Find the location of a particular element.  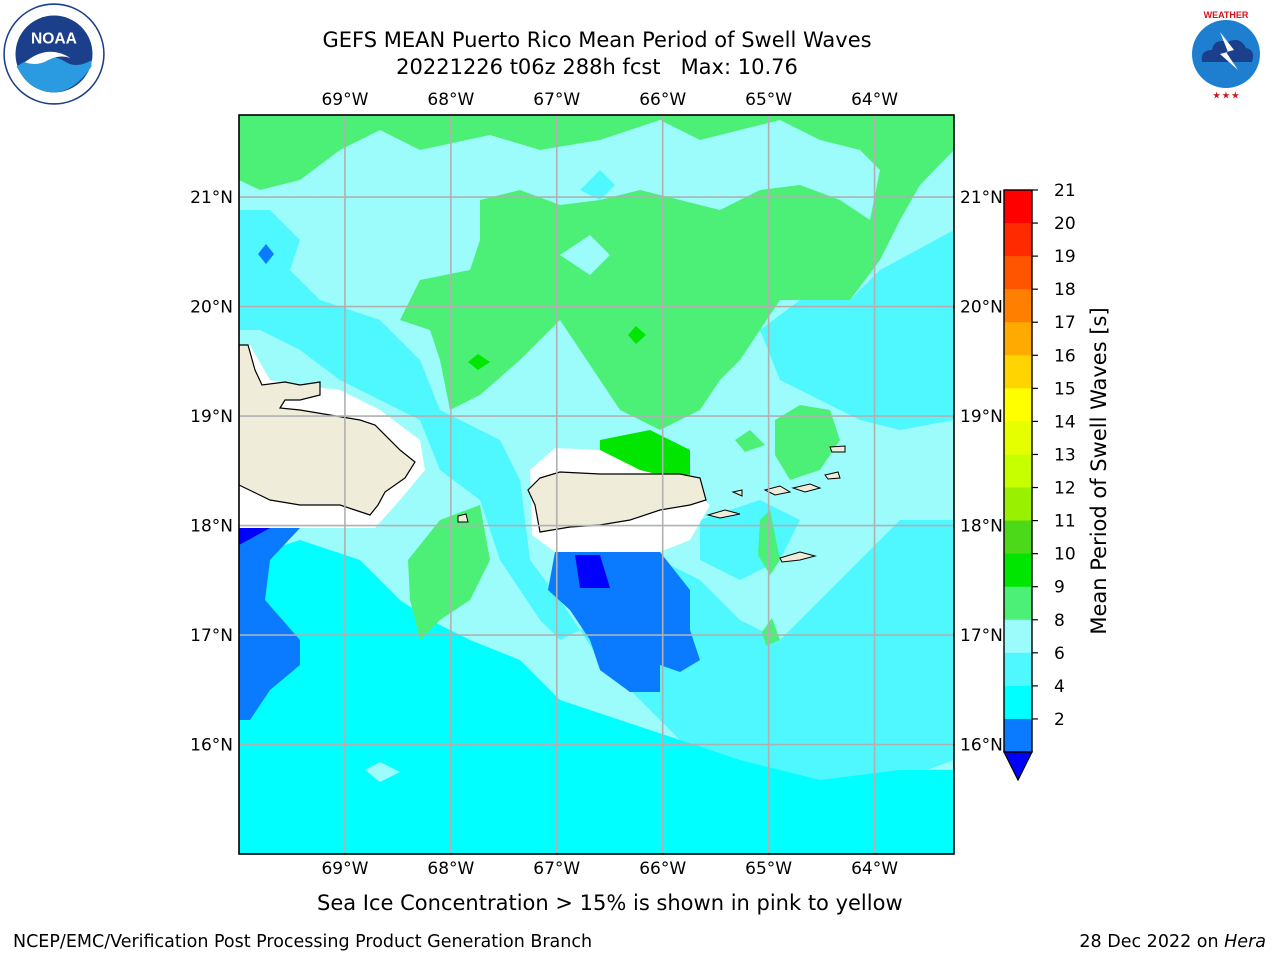

contour-2-4-west is located at coordinates (269, 624).